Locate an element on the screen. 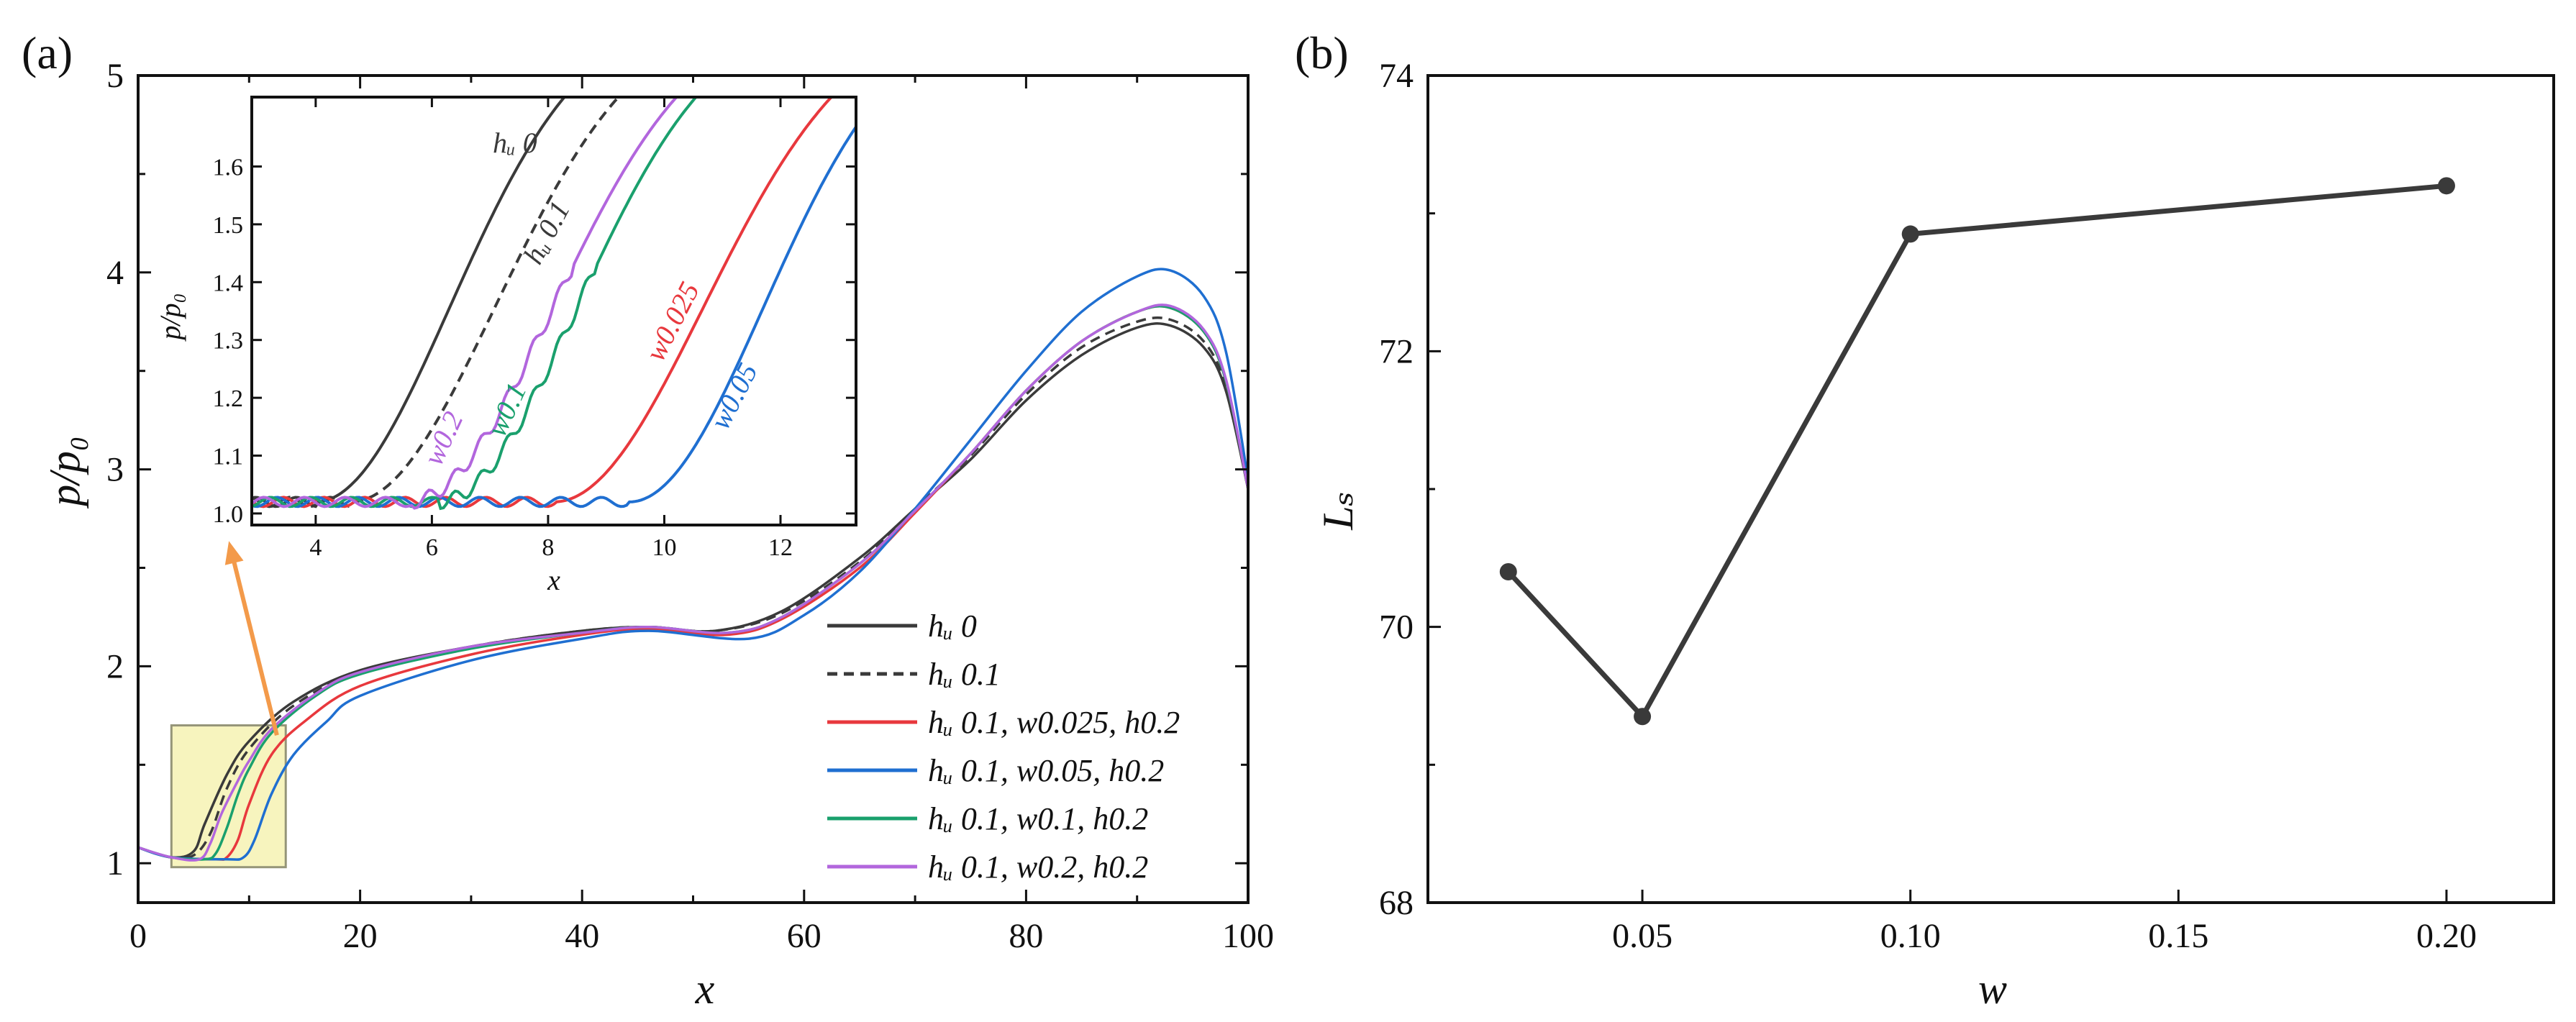 The height and width of the screenshot is (1022, 2576). inset-x-tick-label: 12 is located at coordinates (780, 547).